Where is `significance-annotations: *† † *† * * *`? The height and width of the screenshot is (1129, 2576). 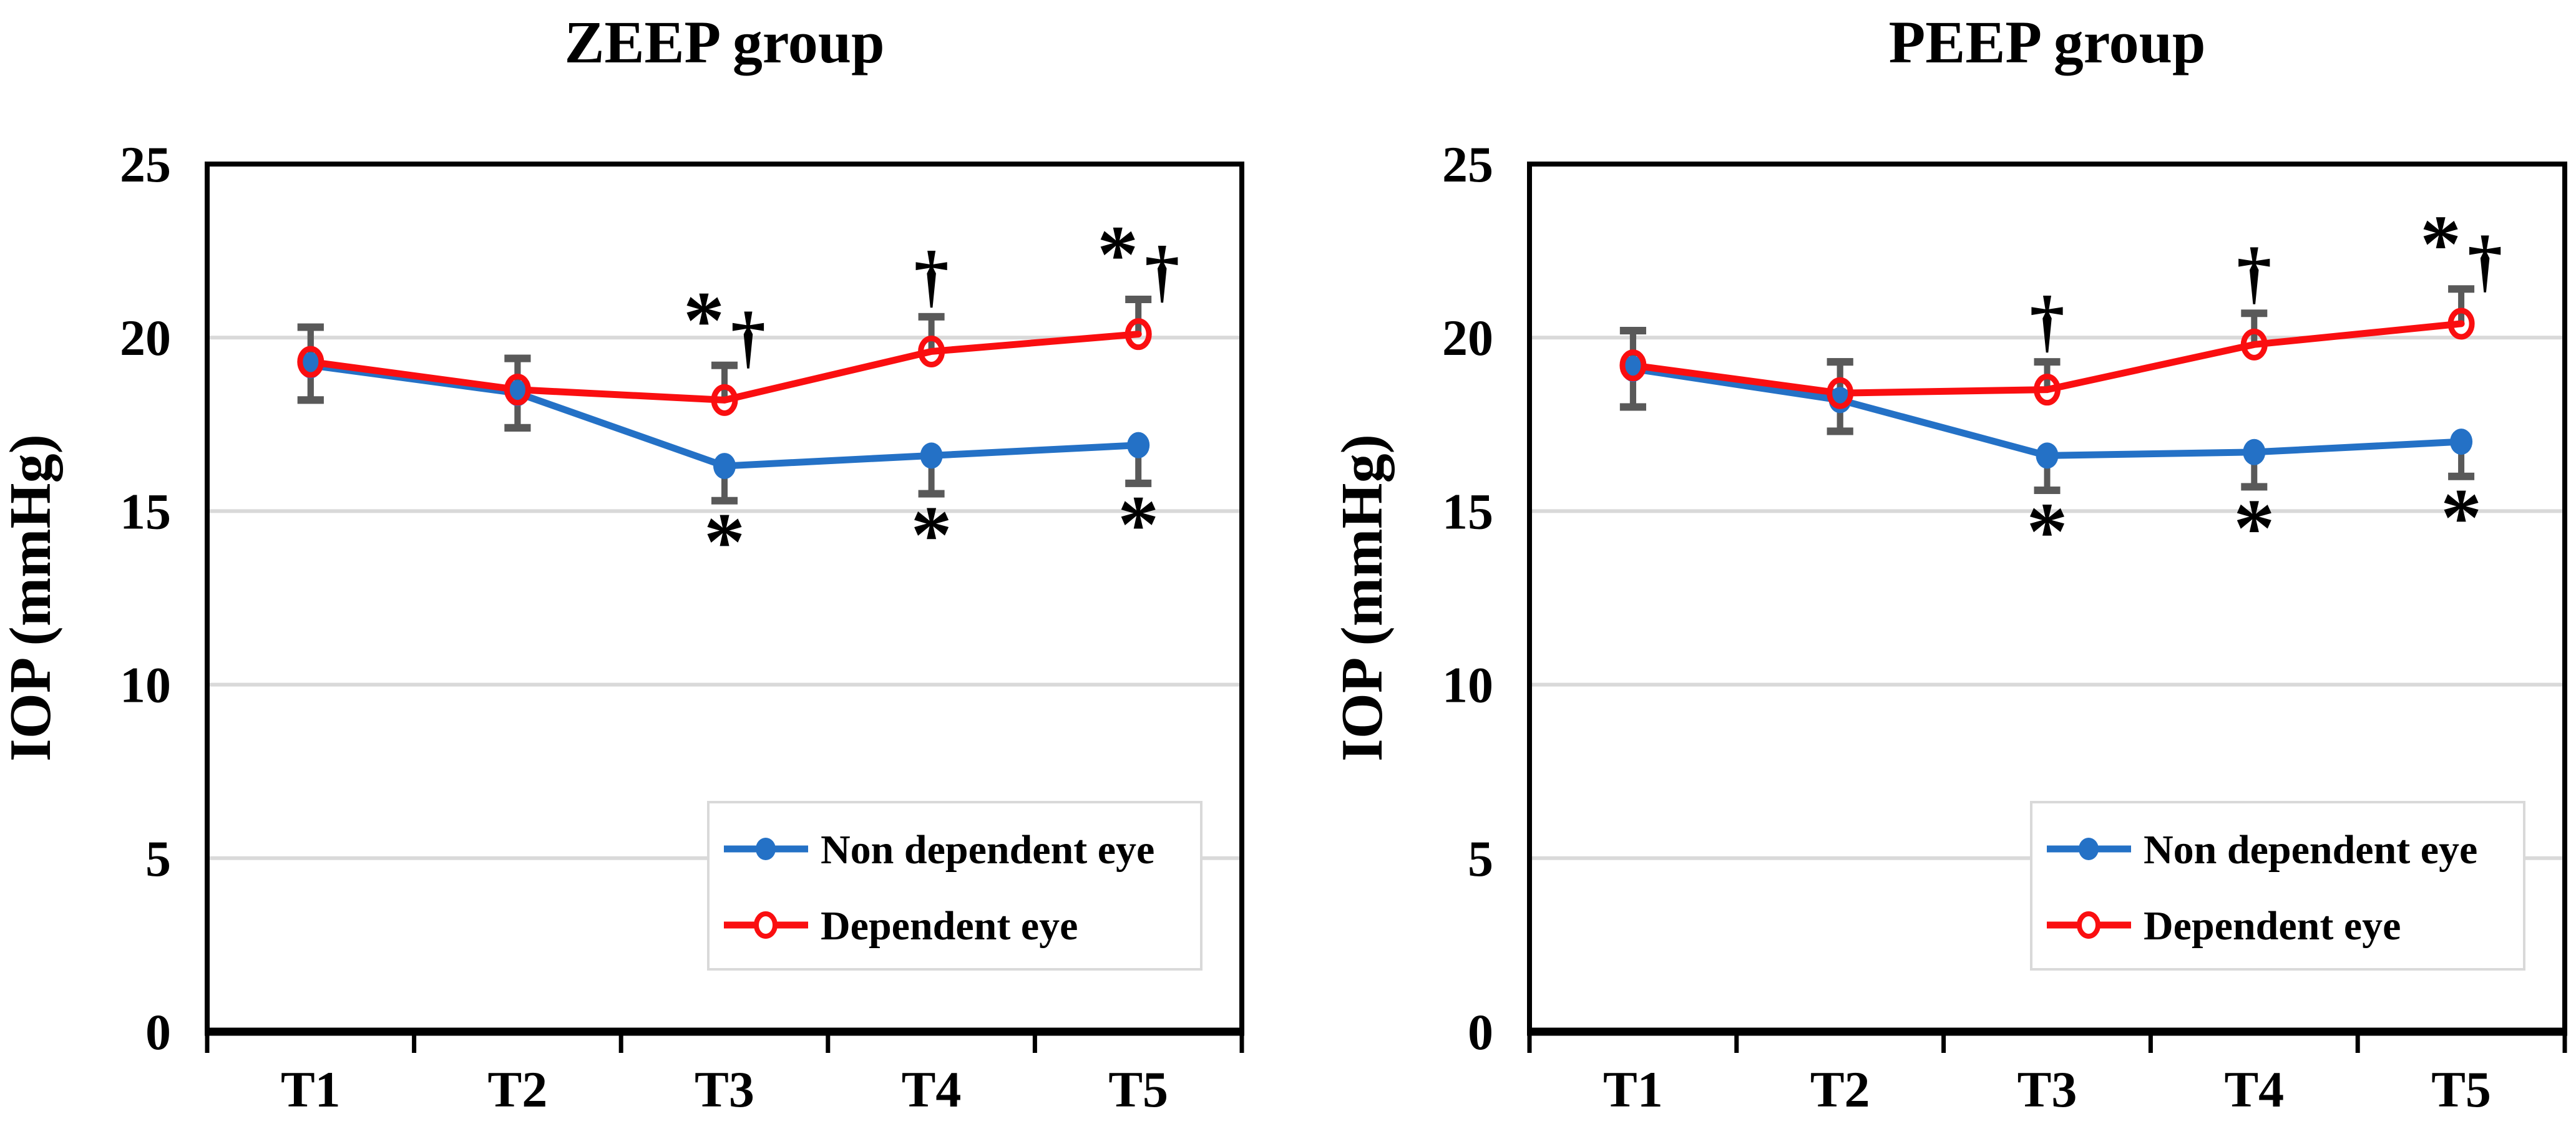 significance-annotations: *† † *† * * * is located at coordinates (931, 398).